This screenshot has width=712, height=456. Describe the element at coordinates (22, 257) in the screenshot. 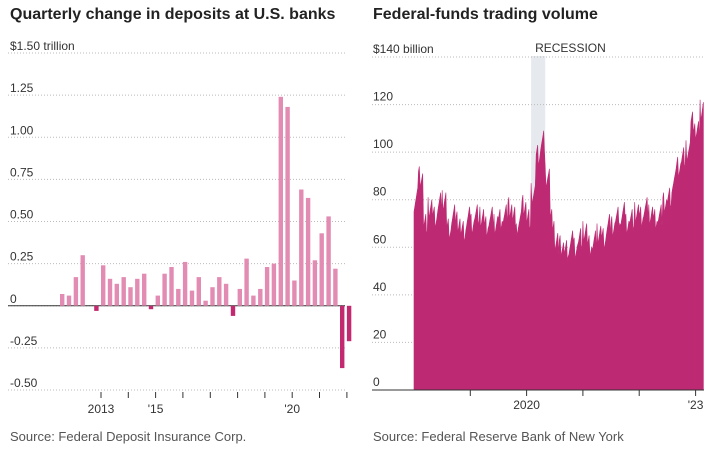

I see `y-tick-label: 0.25` at that location.